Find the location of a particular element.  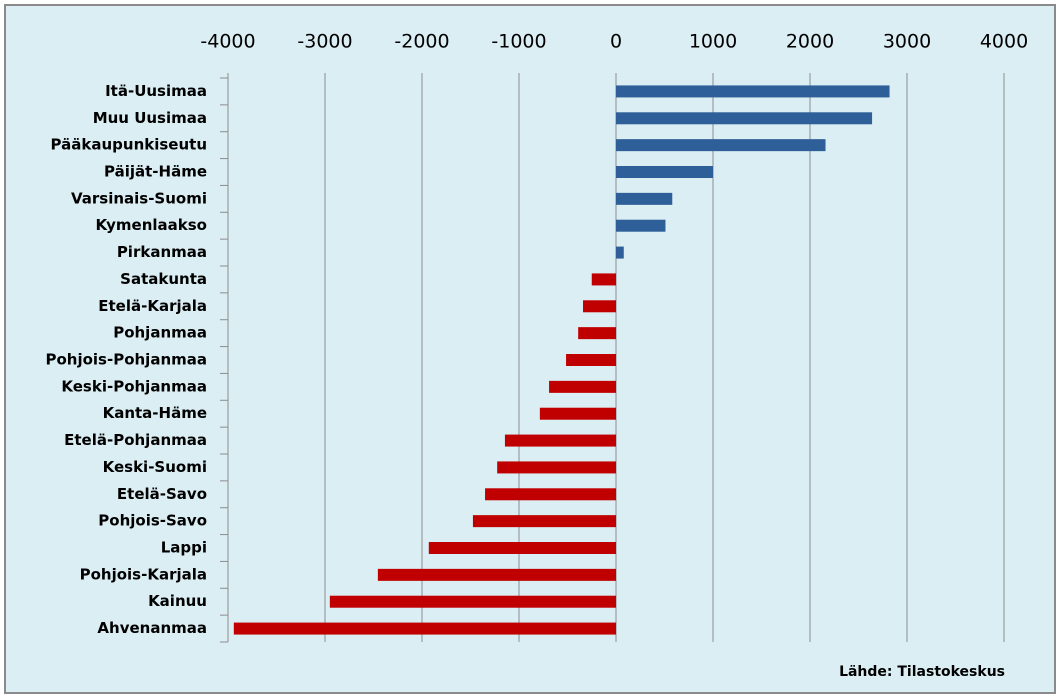

y-tick-label: Muu Uusimaa is located at coordinates (150, 118).